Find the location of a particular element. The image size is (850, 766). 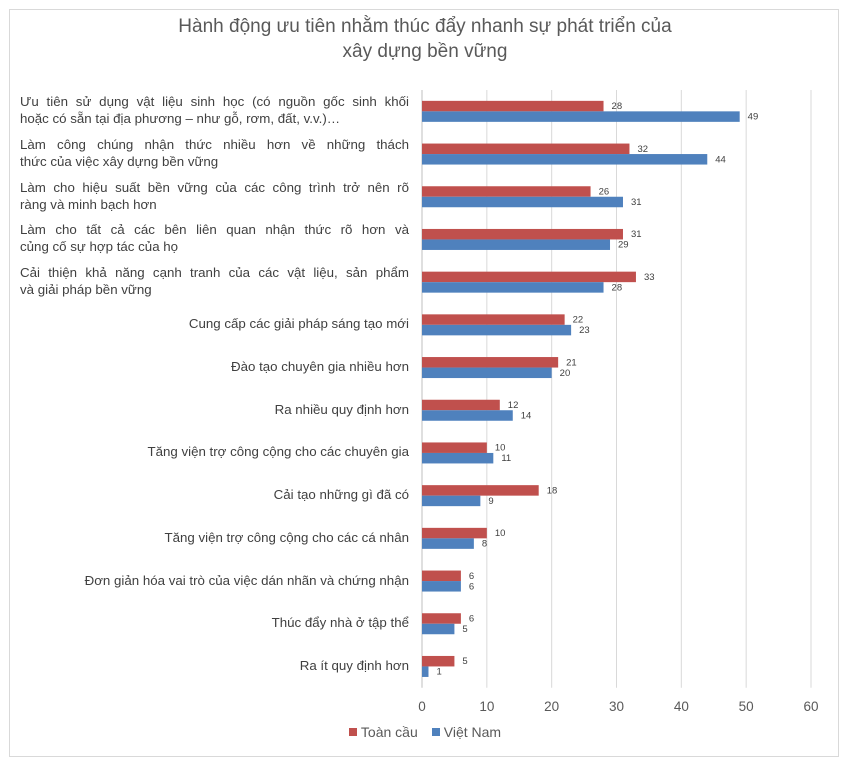

data-label-global-0: 28 is located at coordinates (617, 106).